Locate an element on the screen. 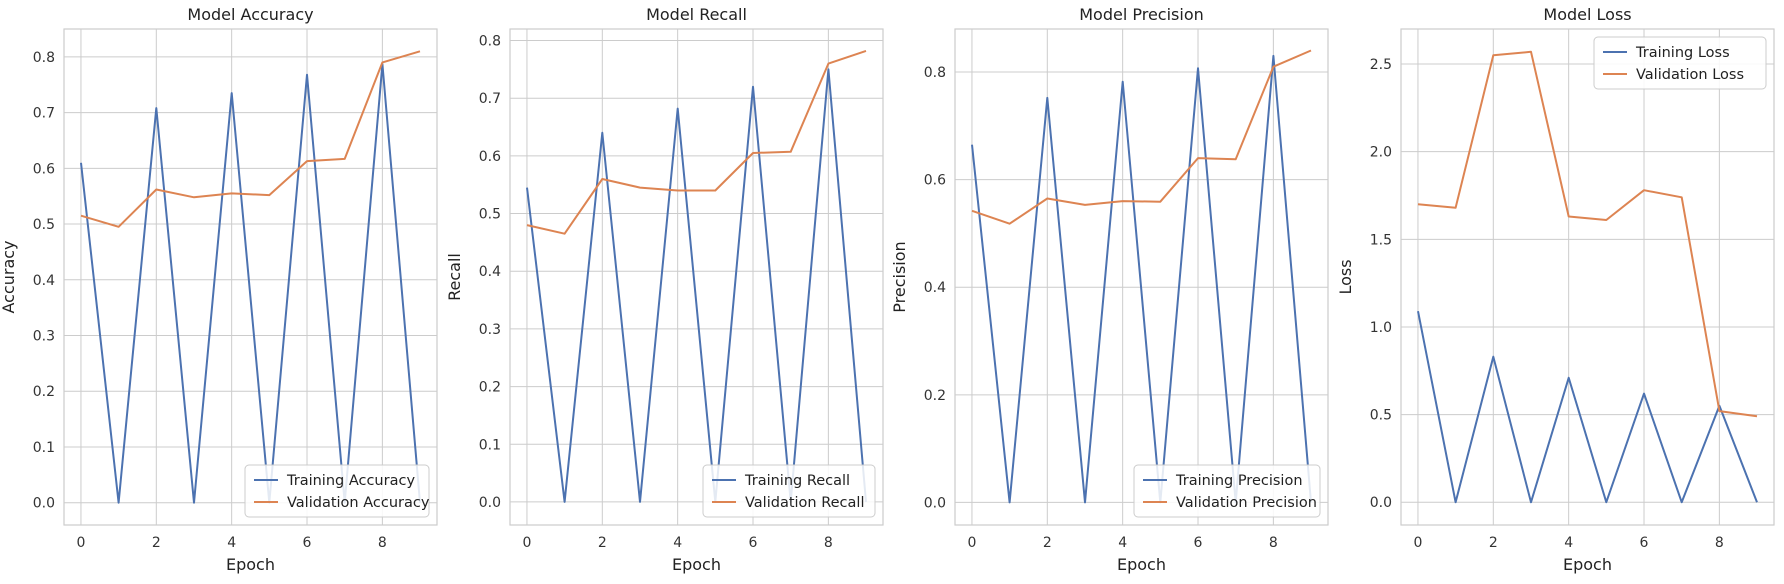 This screenshot has width=1784, height=584. legend-label: Training Accuracy is located at coordinates (350, 481).